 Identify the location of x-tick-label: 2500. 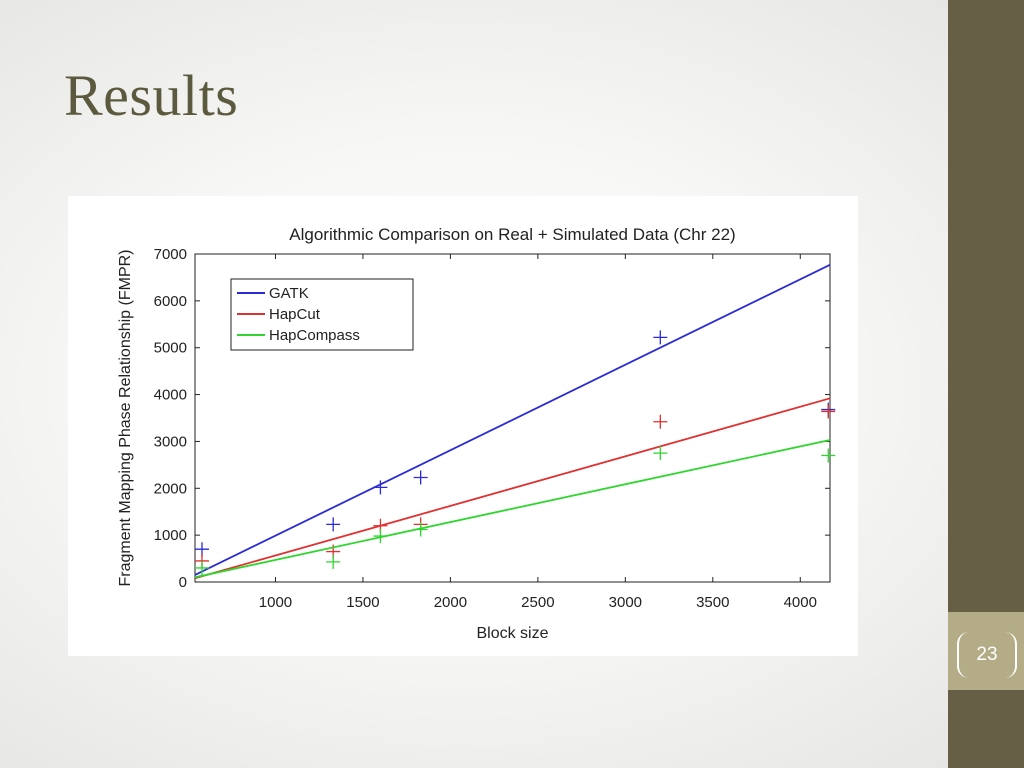
(537, 602).